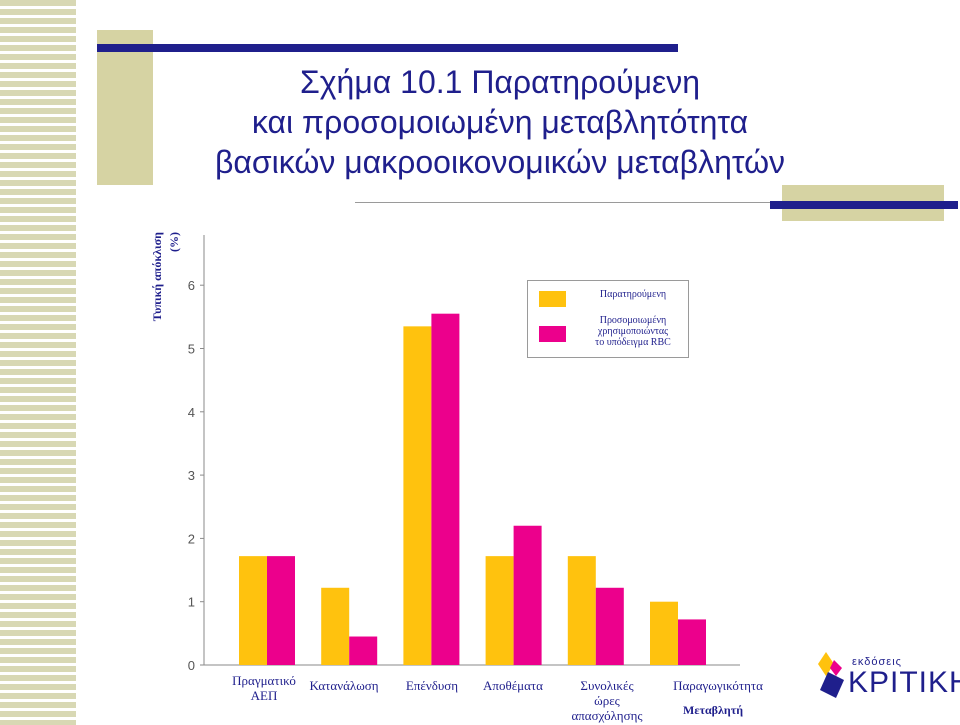 This screenshot has width=960, height=725. I want to click on publisher-logo: εκδόσεις ΚΡΙΤΙΚΗ, so click(887, 678).